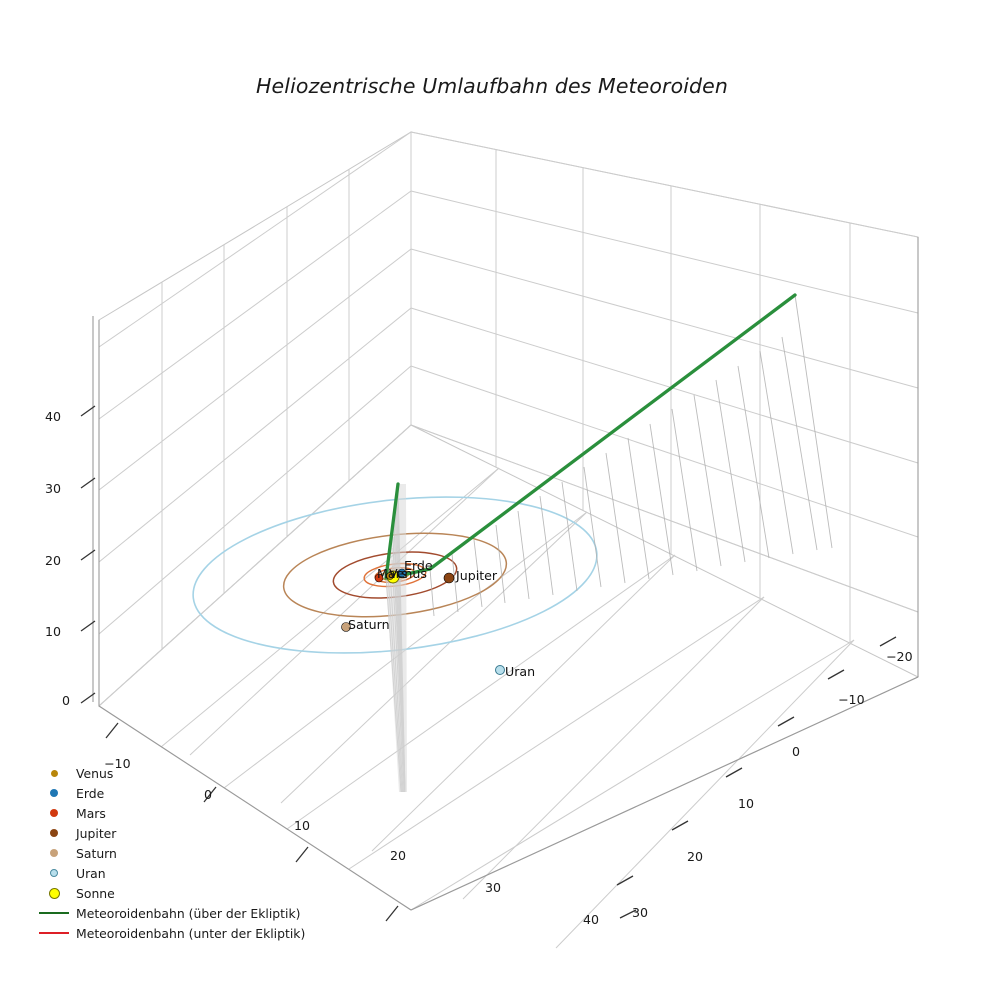  I want to click on legend-marker-sonne-icon, so click(54, 893).